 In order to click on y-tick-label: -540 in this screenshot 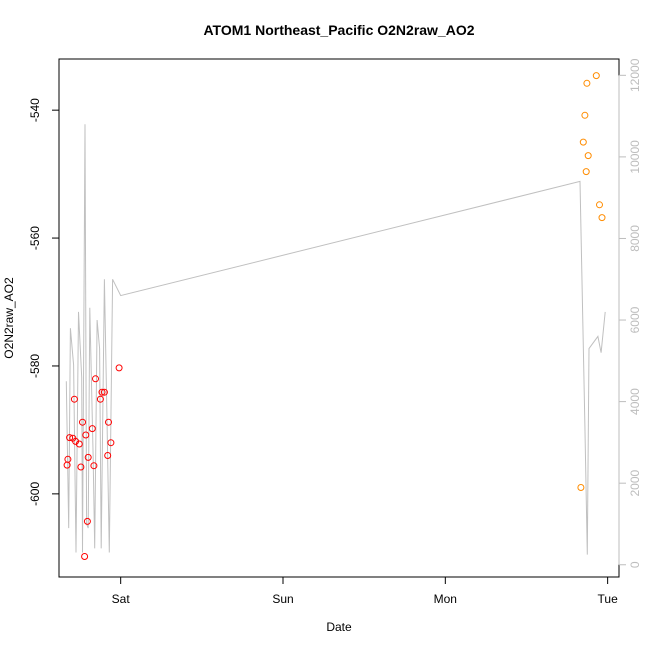, I will do `click(35, 110)`.